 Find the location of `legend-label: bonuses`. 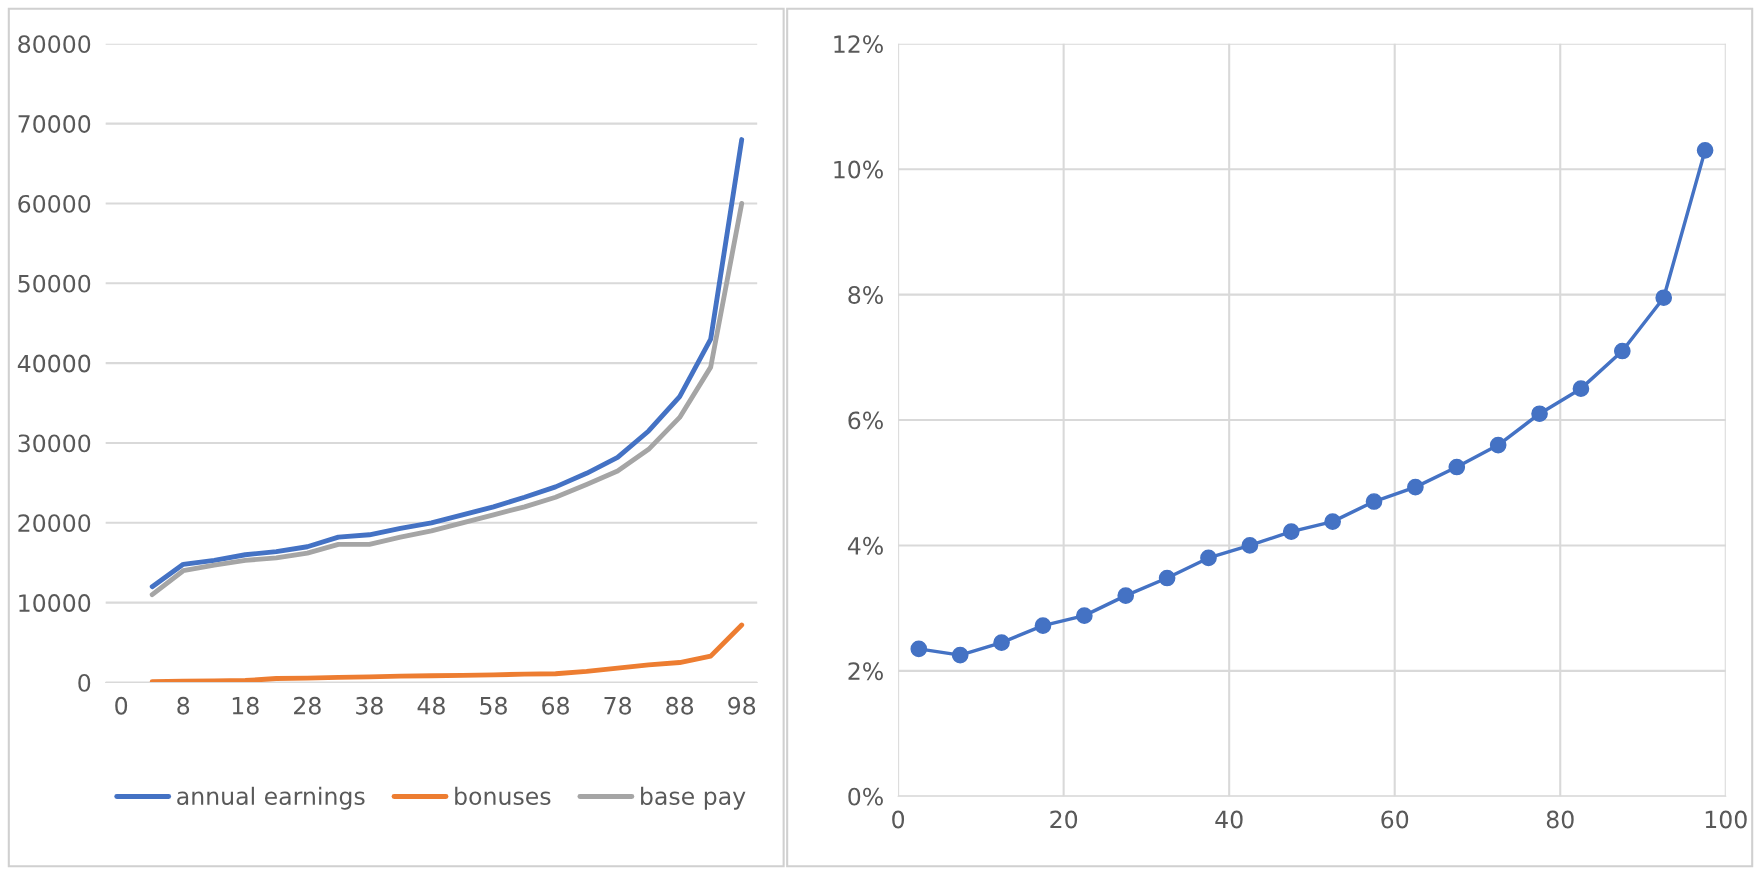

legend-label: bonuses is located at coordinates (503, 796).